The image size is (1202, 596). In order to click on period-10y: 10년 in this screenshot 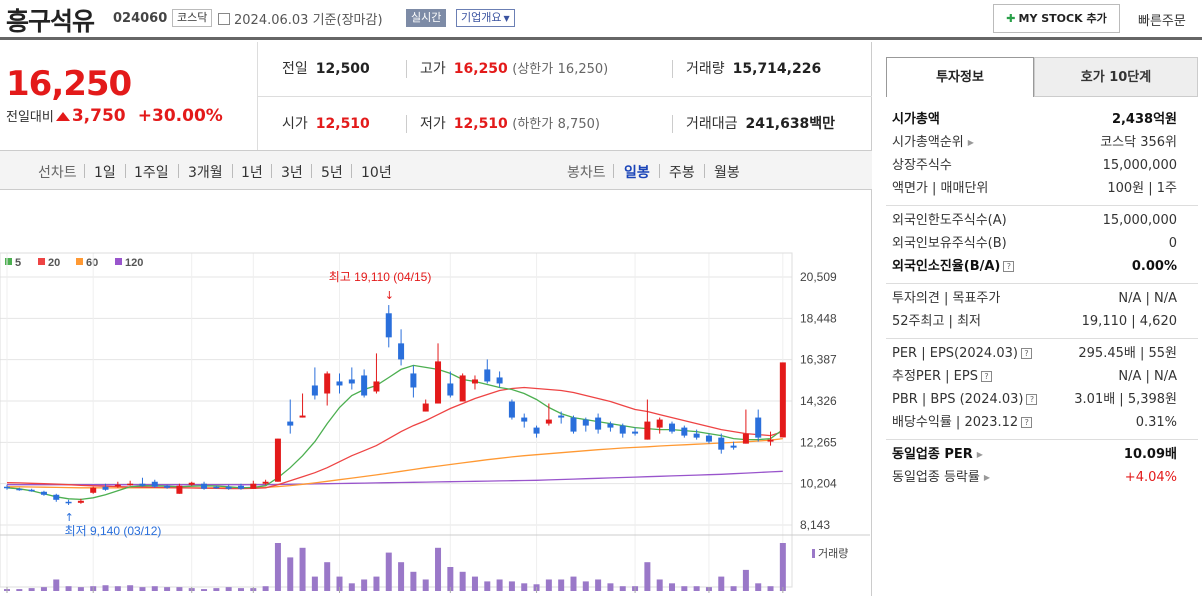, I will do `click(376, 173)`.